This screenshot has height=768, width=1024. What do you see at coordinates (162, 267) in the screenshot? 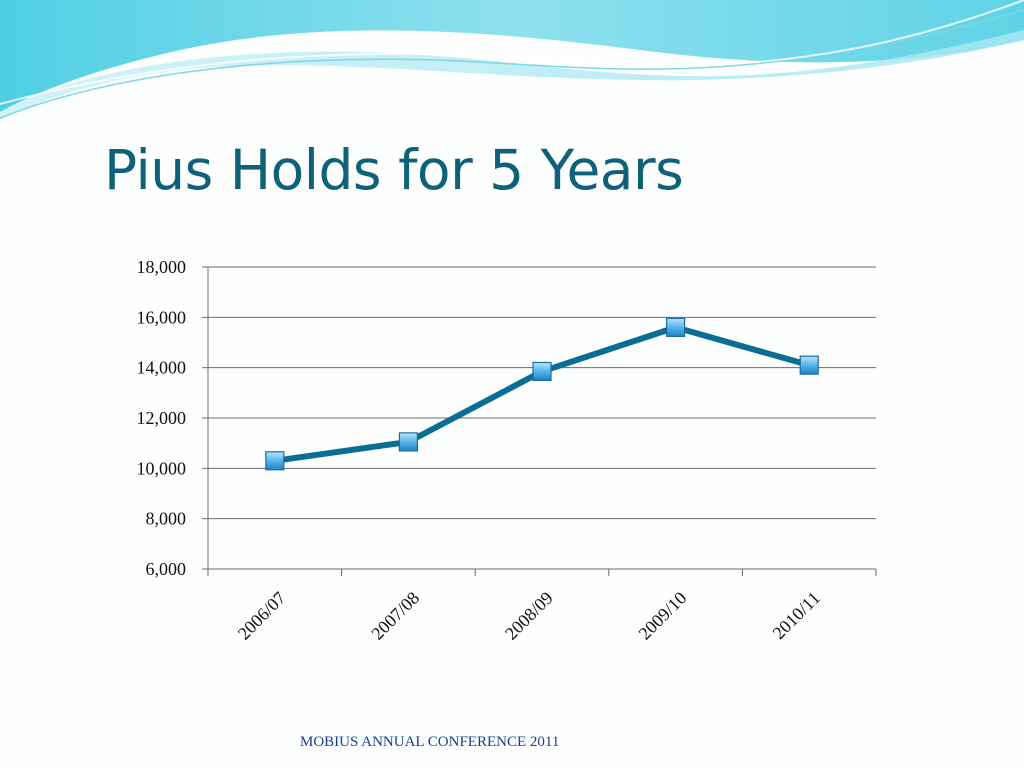
I see `y-tick-label: 18,000` at bounding box center [162, 267].